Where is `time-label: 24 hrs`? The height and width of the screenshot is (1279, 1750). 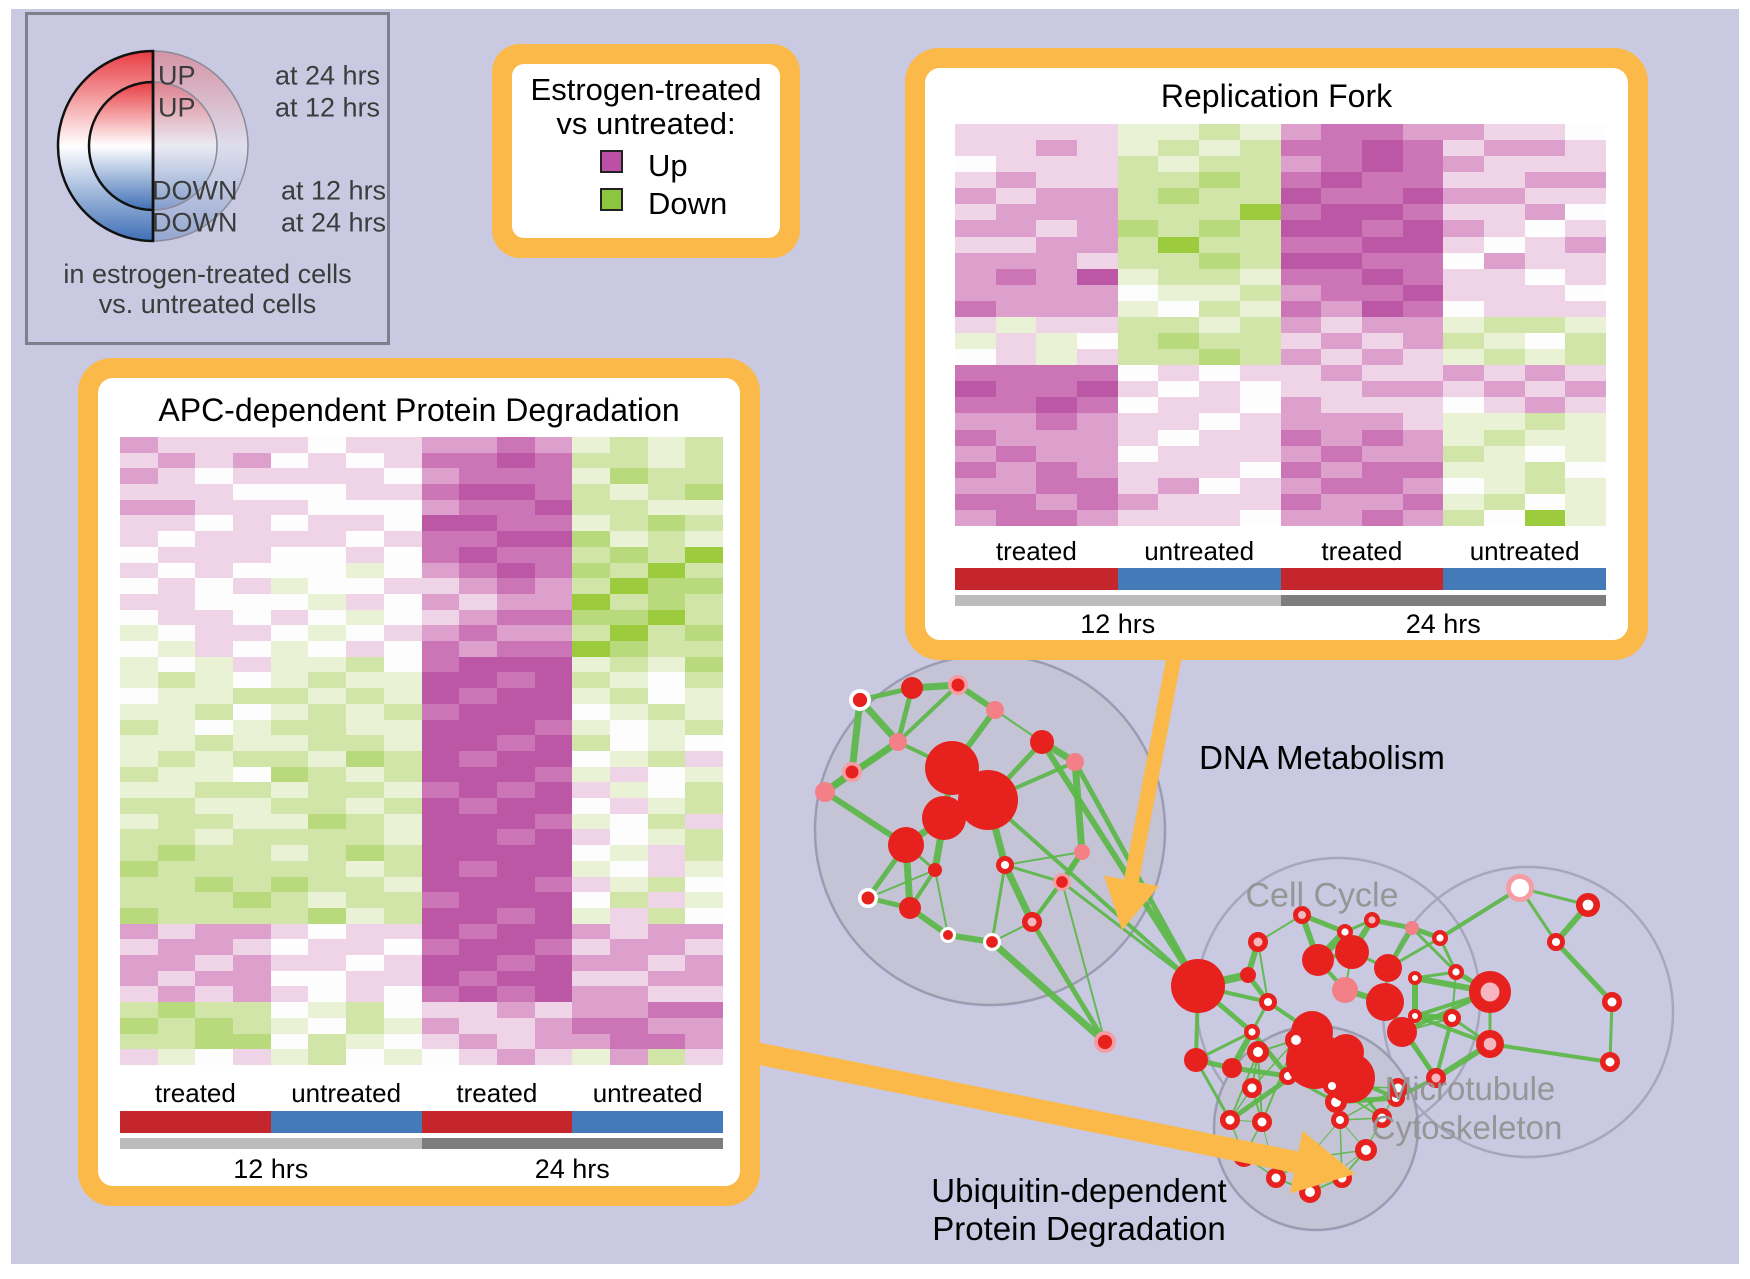 time-label: 24 hrs is located at coordinates (1443, 624).